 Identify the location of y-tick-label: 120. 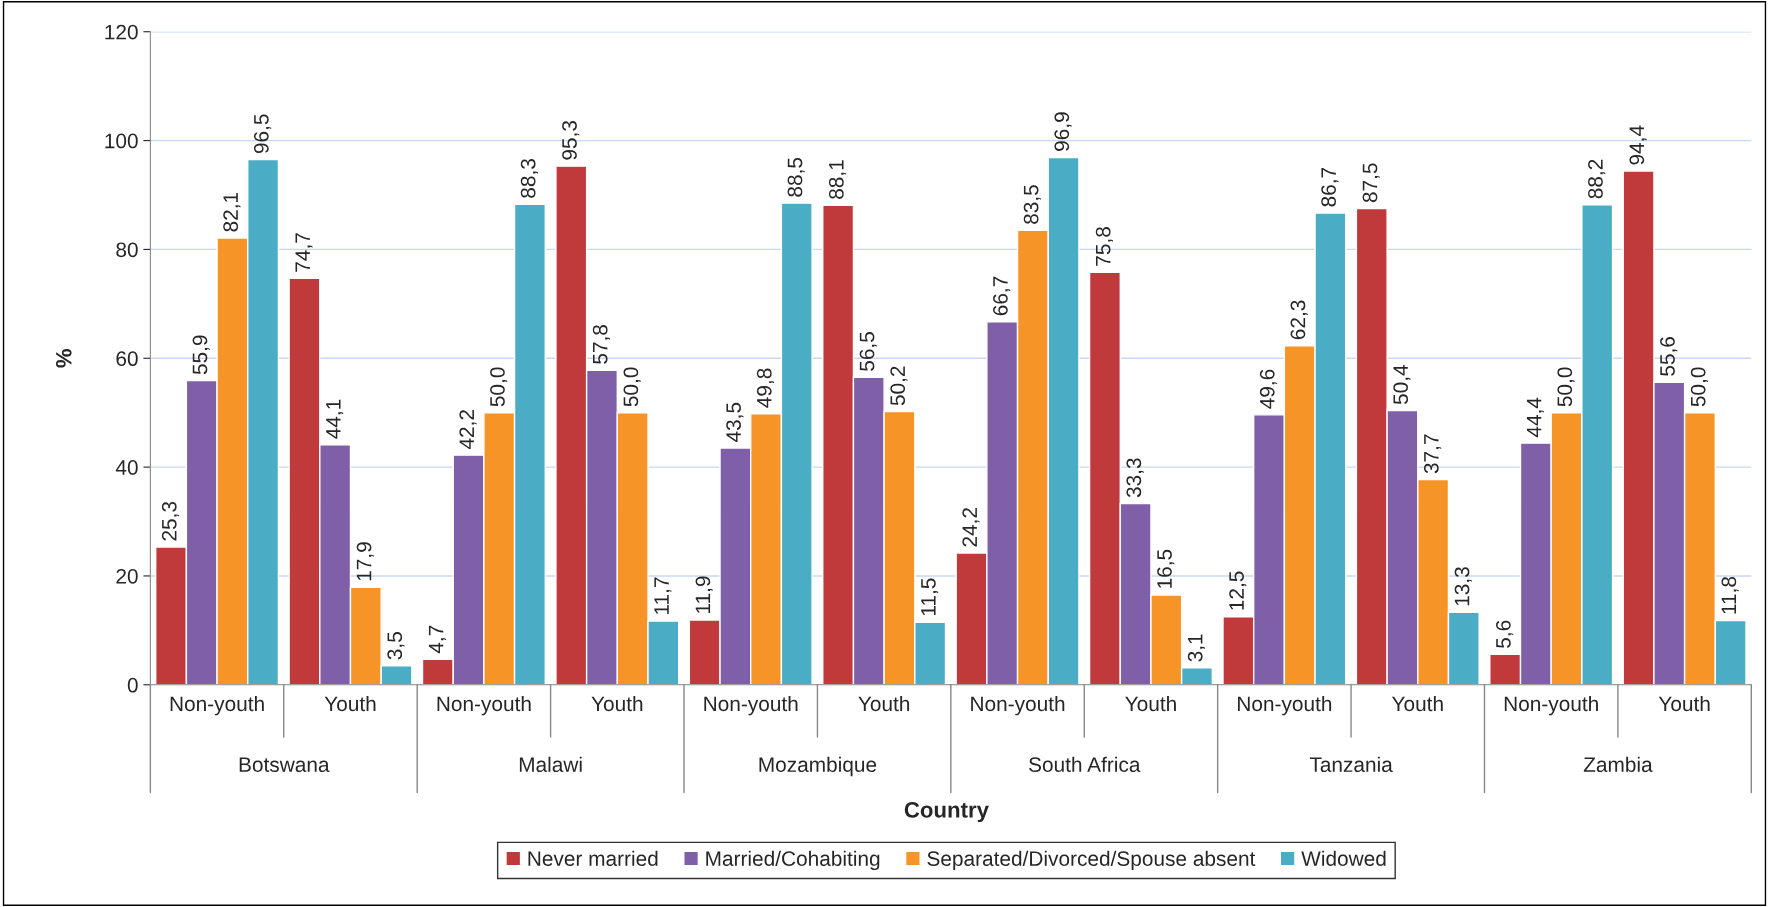
(121, 32).